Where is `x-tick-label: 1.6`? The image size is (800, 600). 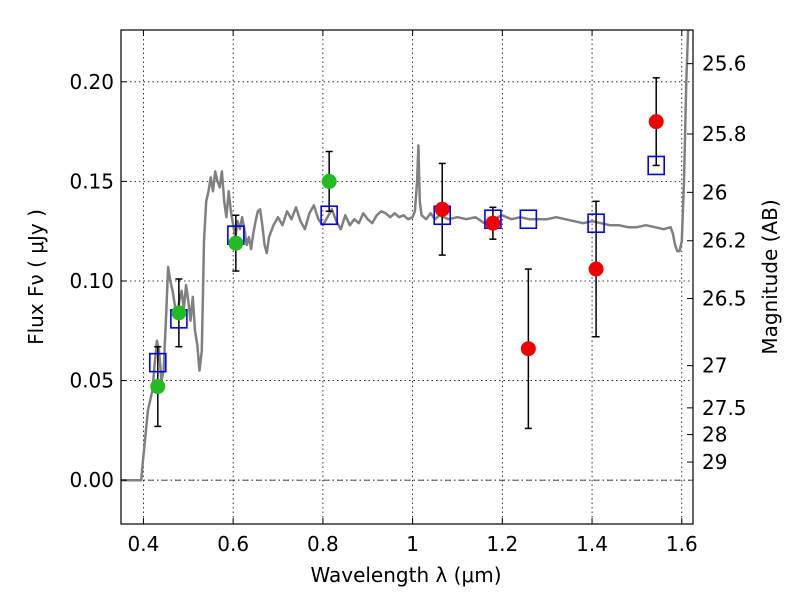 x-tick-label: 1.6 is located at coordinates (682, 544).